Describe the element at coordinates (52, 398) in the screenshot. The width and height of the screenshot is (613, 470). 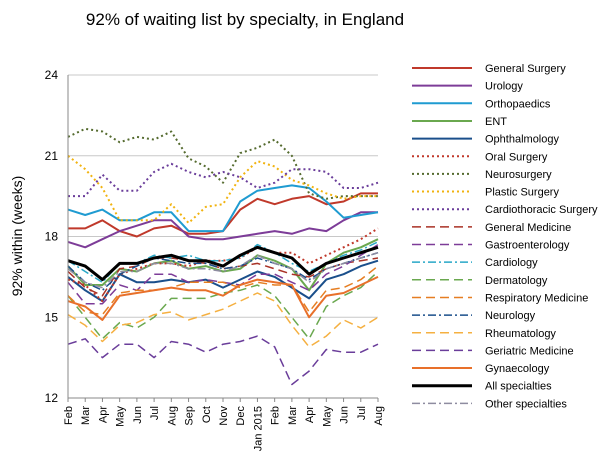
I see `y-tick-label: 12` at that location.